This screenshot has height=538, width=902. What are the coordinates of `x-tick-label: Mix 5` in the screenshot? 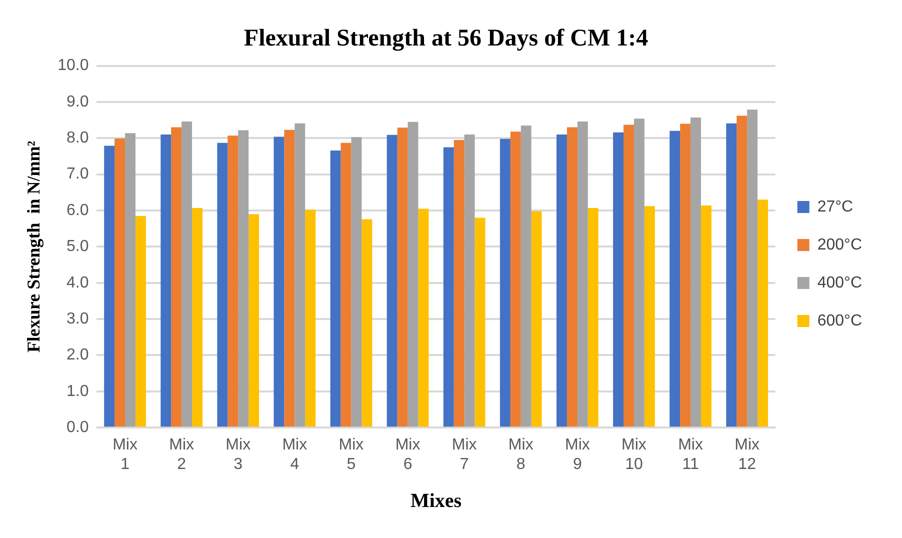 It's located at (351, 454).